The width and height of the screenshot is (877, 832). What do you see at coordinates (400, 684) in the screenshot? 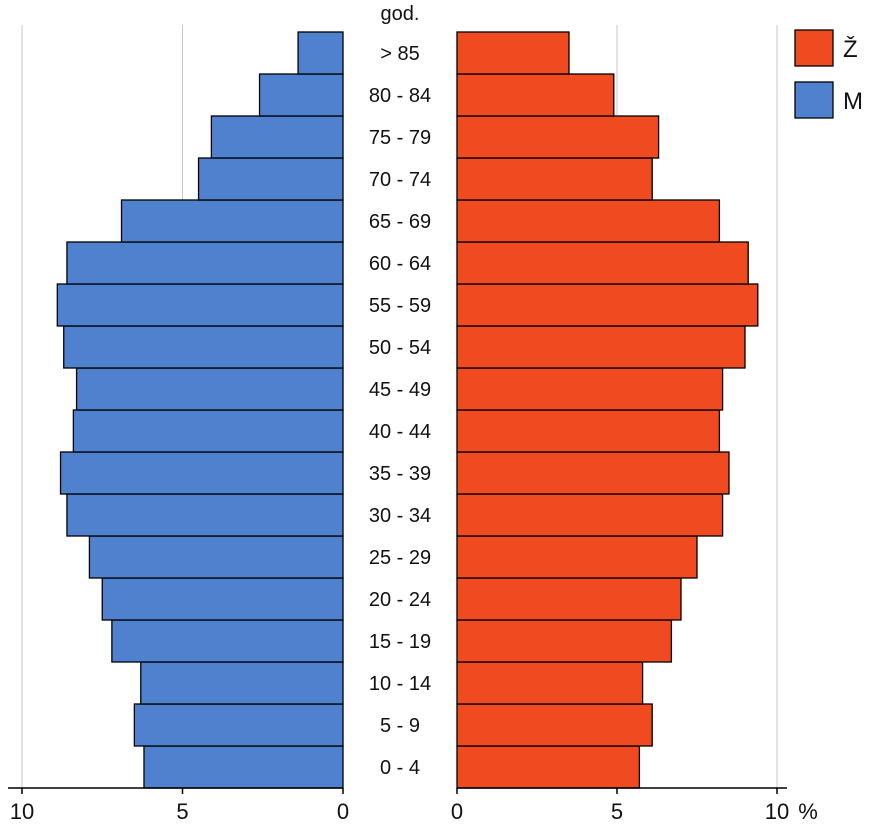
I see `age-group-label: 10 - 14` at bounding box center [400, 684].